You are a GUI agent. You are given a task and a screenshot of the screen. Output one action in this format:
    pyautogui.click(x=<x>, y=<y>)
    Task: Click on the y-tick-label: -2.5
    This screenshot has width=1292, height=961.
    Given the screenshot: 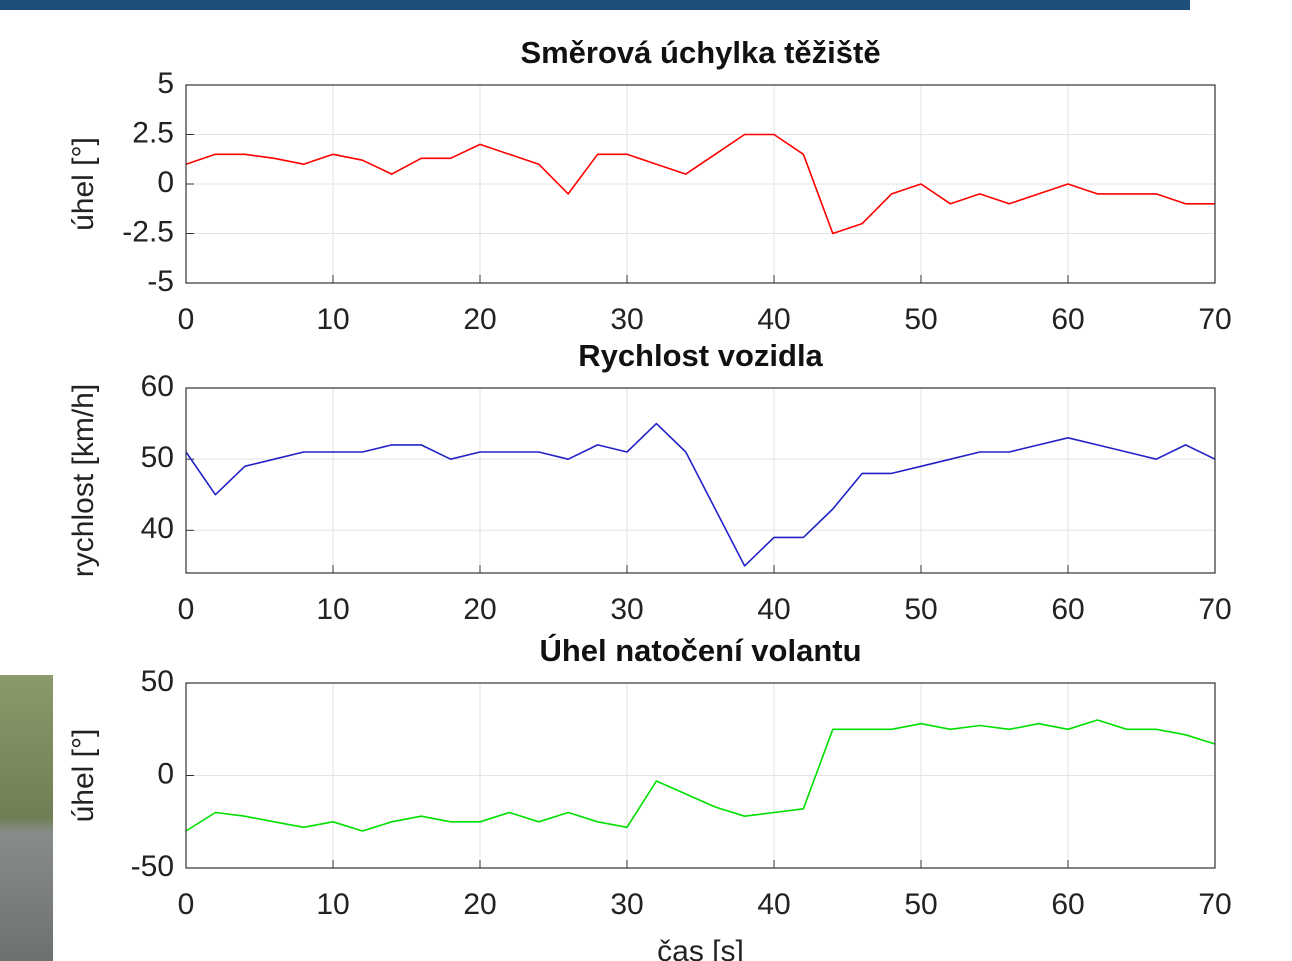 What is the action you would take?
    pyautogui.click(x=148, y=231)
    